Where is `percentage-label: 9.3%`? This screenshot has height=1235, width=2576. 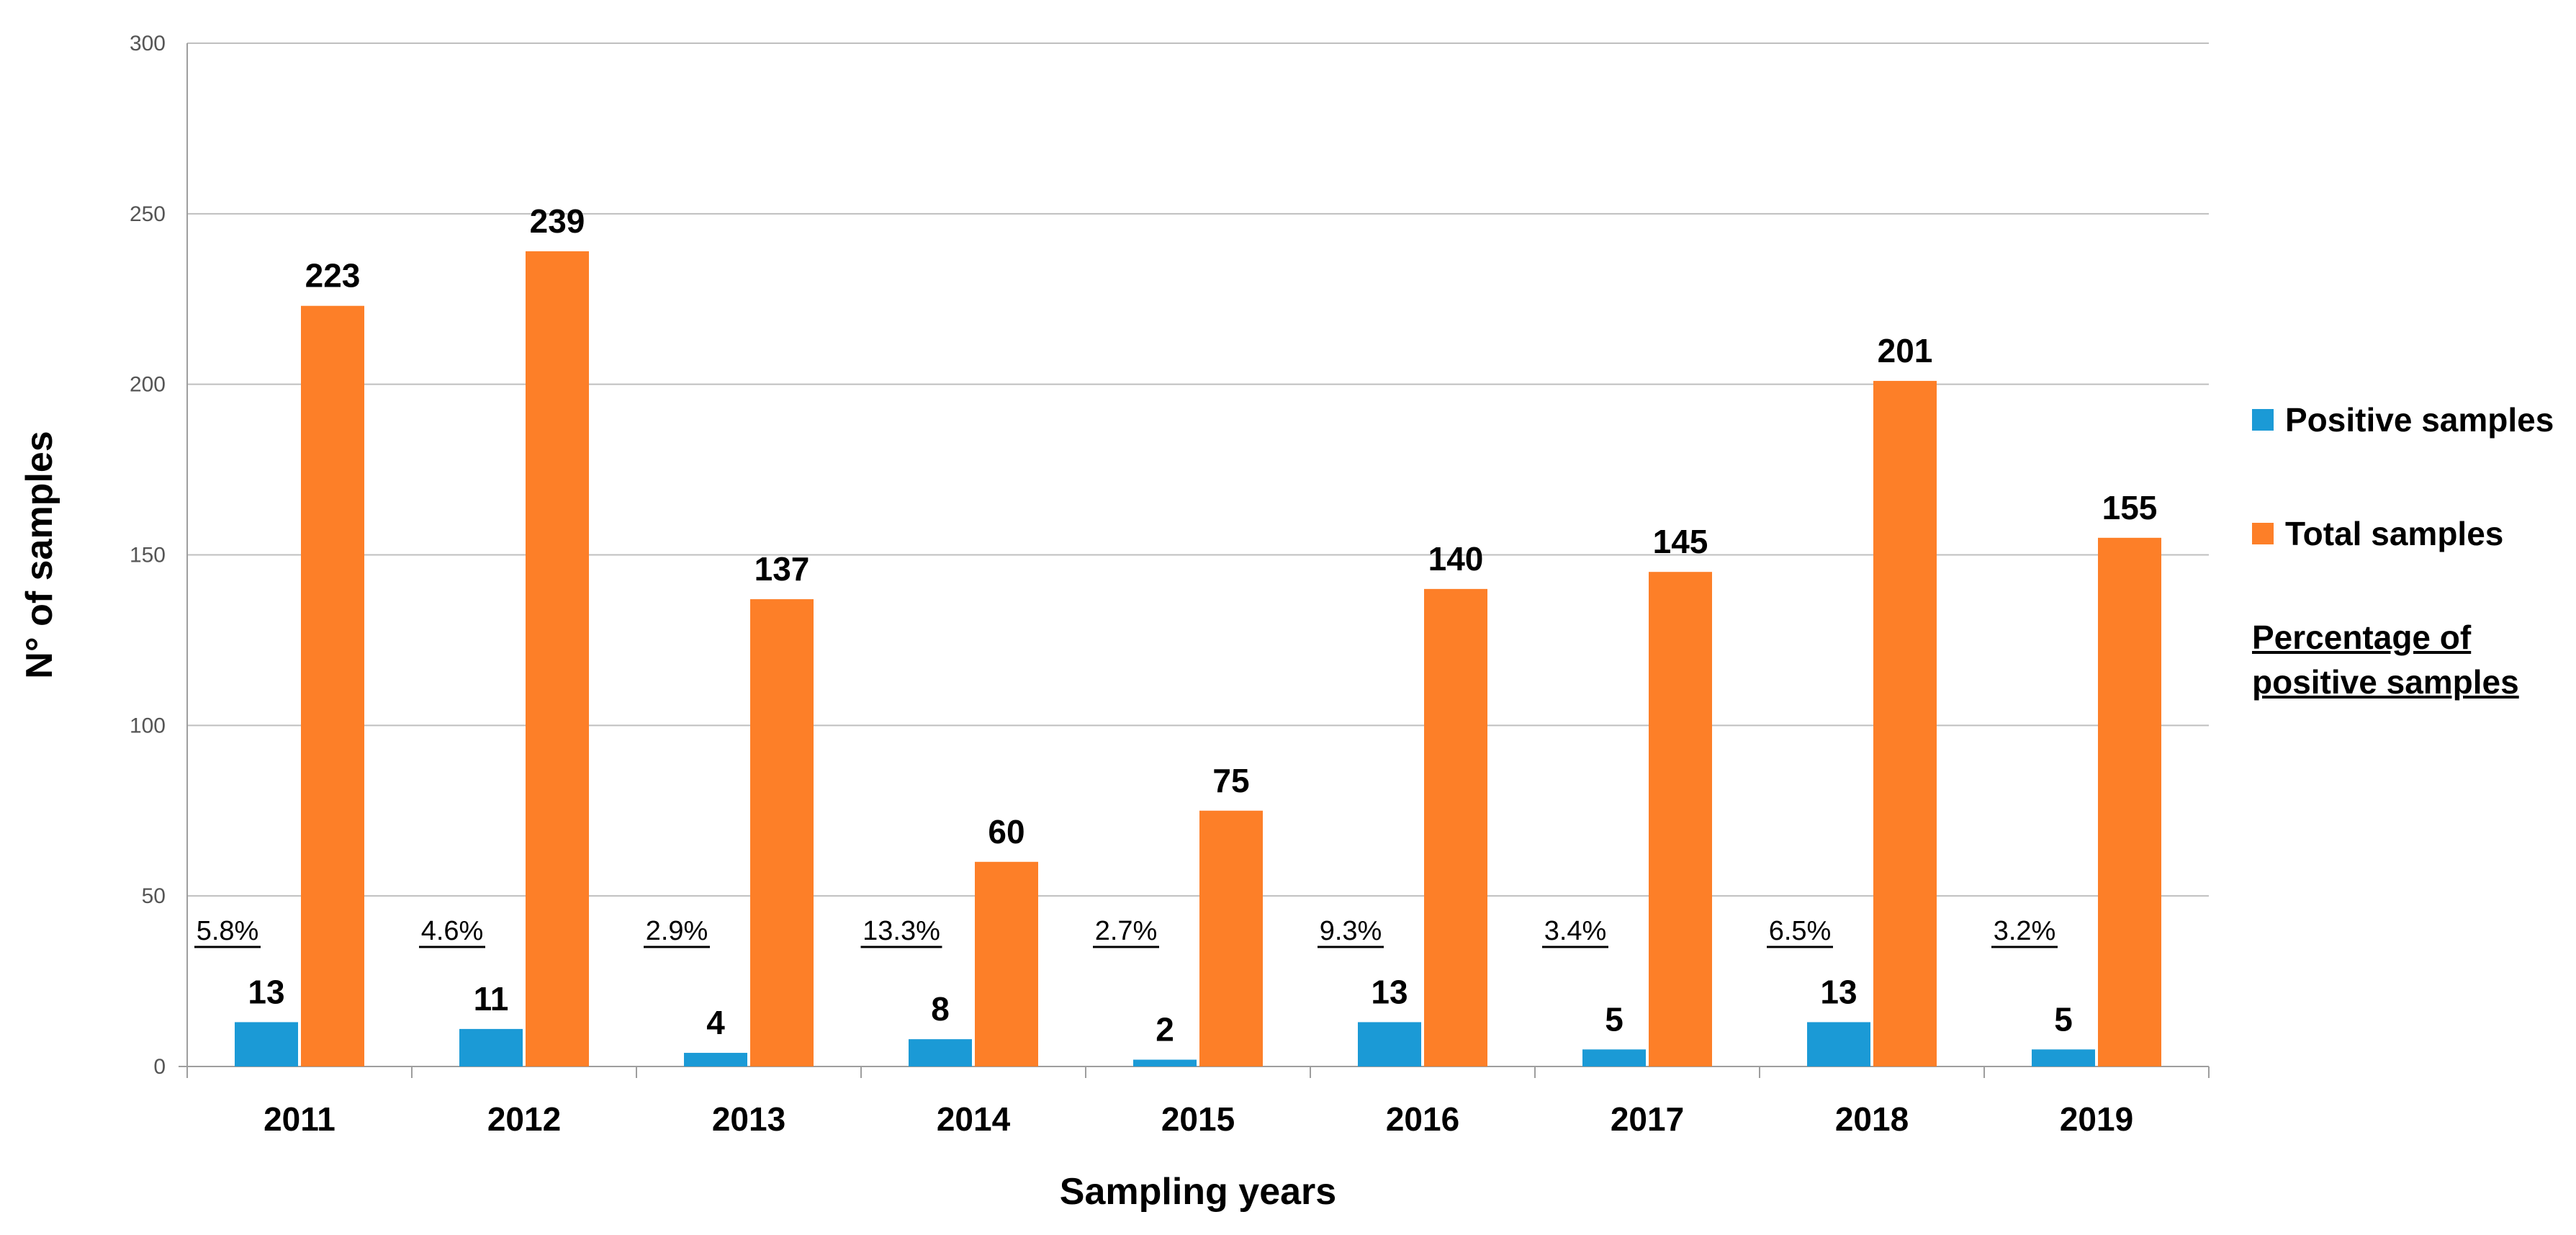 percentage-label: 9.3% is located at coordinates (1351, 931).